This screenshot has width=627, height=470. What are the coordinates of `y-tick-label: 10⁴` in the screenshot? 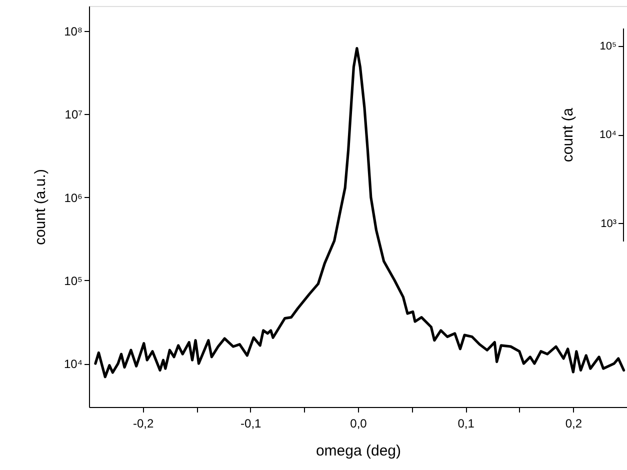 It's located at (73, 364).